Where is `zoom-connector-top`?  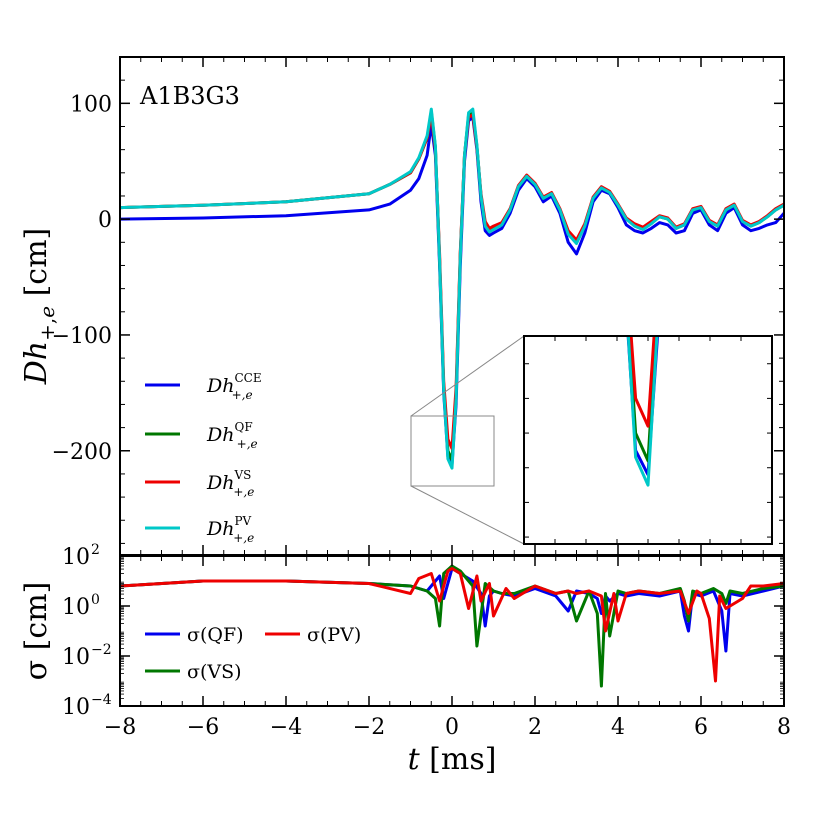 zoom-connector-top is located at coordinates (467, 376).